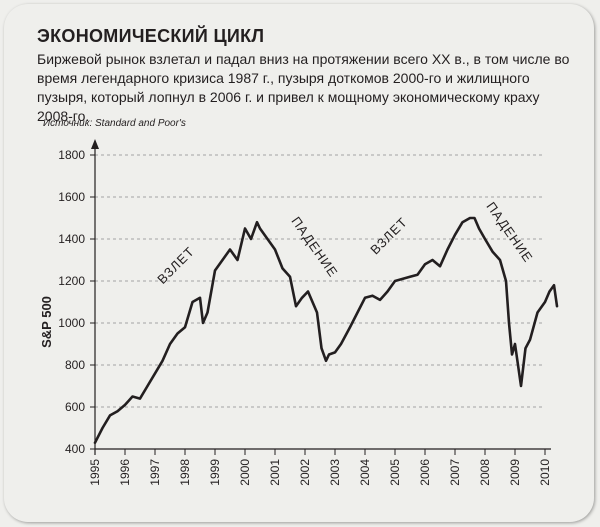  What do you see at coordinates (545, 472) in the screenshot?
I see `x-tick-label: 2010` at bounding box center [545, 472].